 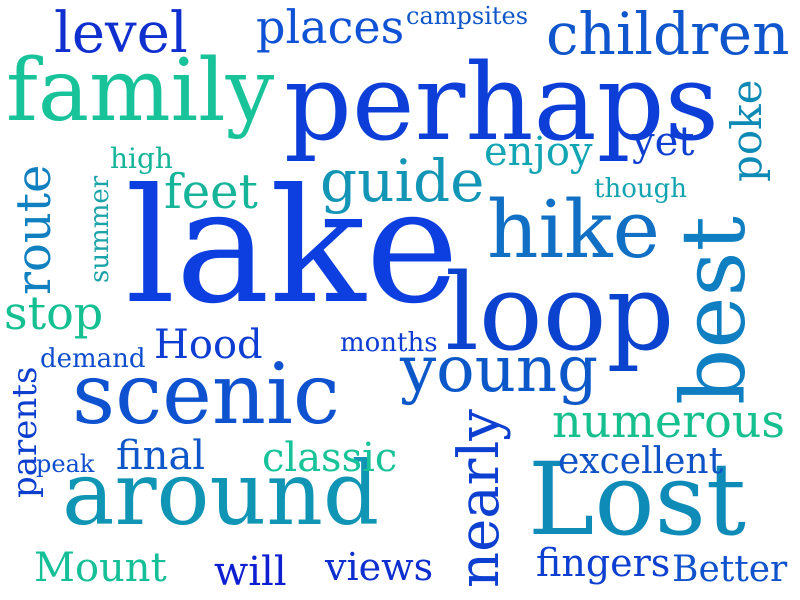 What do you see at coordinates (730, 569) in the screenshot?
I see `word-better: Better` at bounding box center [730, 569].